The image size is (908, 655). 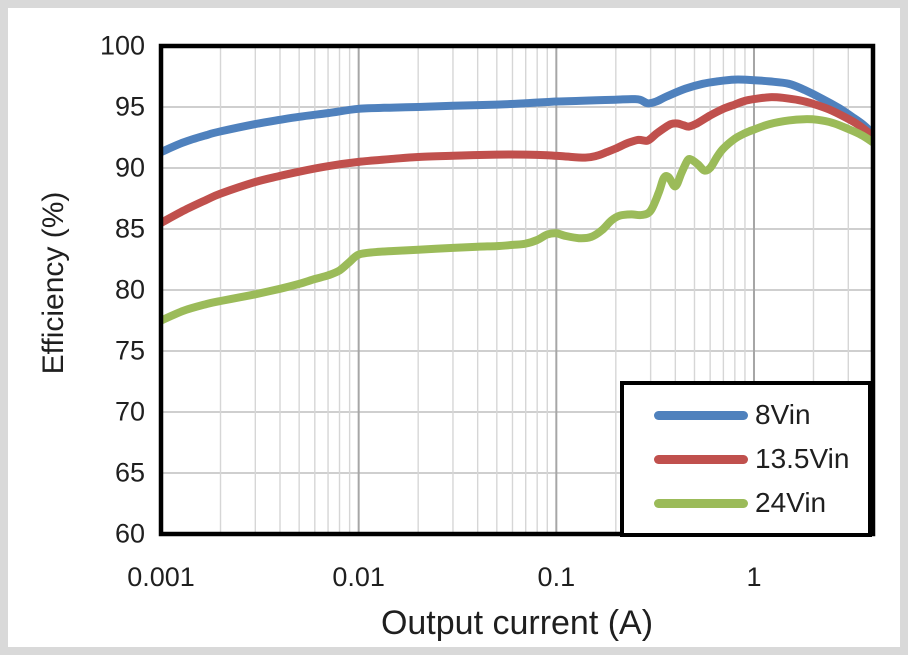 I want to click on y-axis-title: Efficiency (%), so click(x=53, y=283).